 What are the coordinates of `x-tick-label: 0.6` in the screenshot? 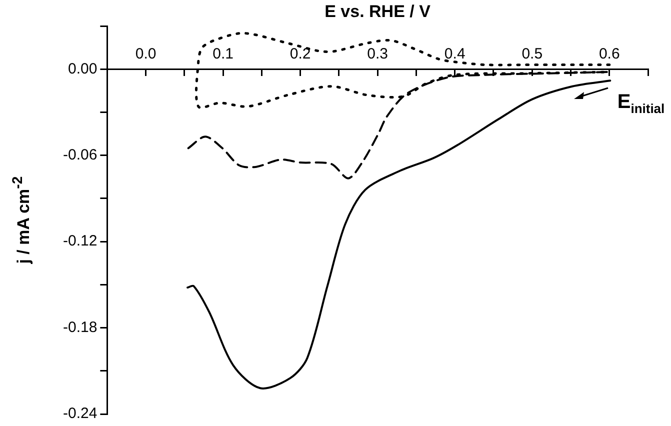 It's located at (609, 53).